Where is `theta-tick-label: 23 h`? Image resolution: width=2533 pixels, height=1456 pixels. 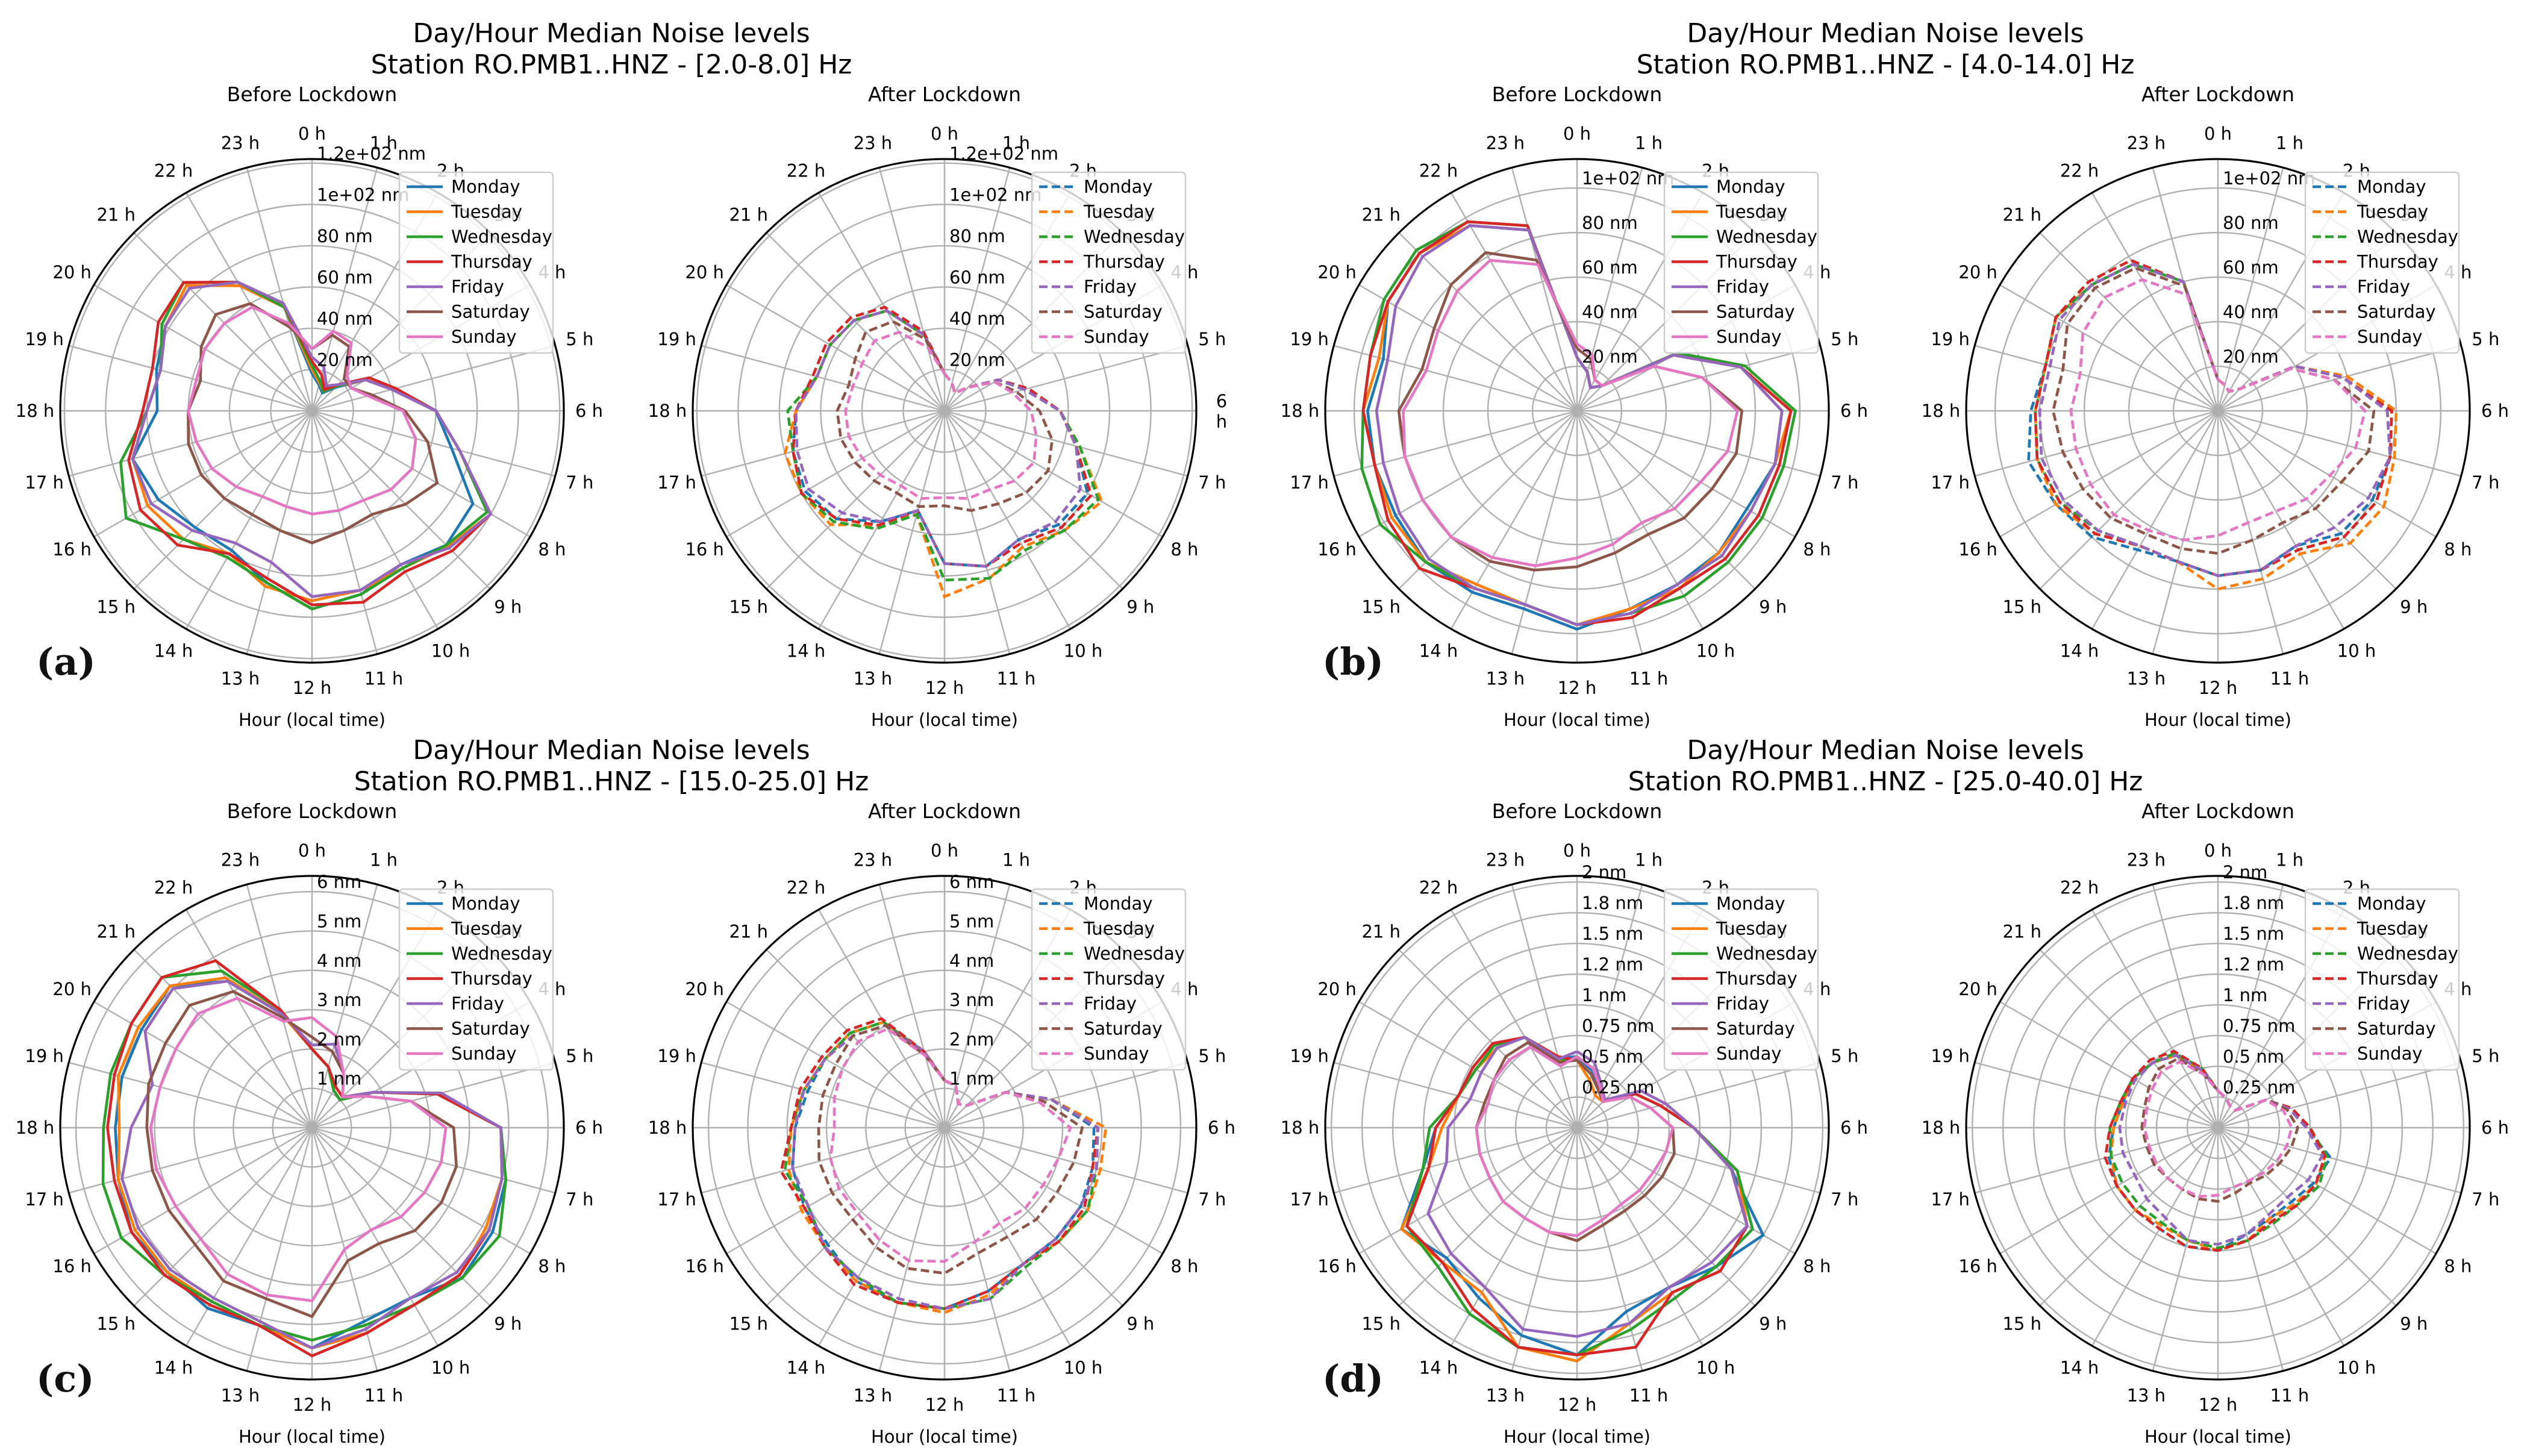
theta-tick-label: 23 h is located at coordinates (1505, 144).